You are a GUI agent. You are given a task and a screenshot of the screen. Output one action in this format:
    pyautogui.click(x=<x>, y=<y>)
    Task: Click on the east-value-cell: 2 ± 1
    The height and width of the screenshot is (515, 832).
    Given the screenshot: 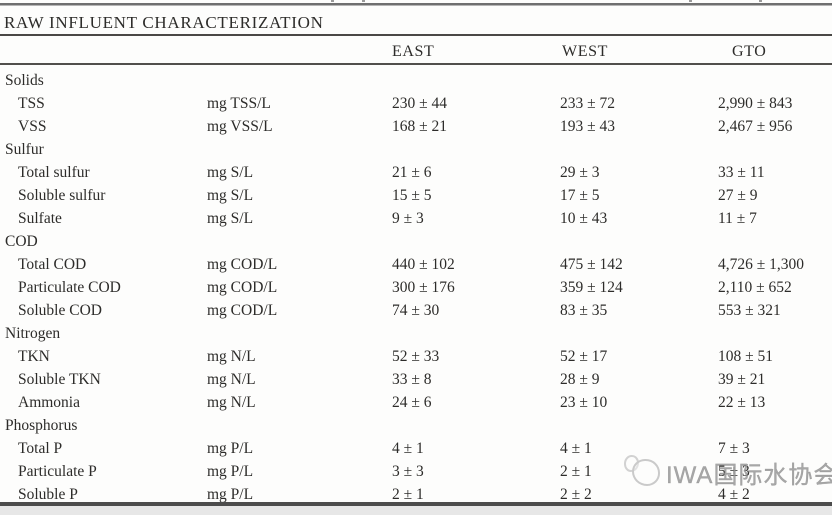 What is the action you would take?
    pyautogui.click(x=408, y=494)
    